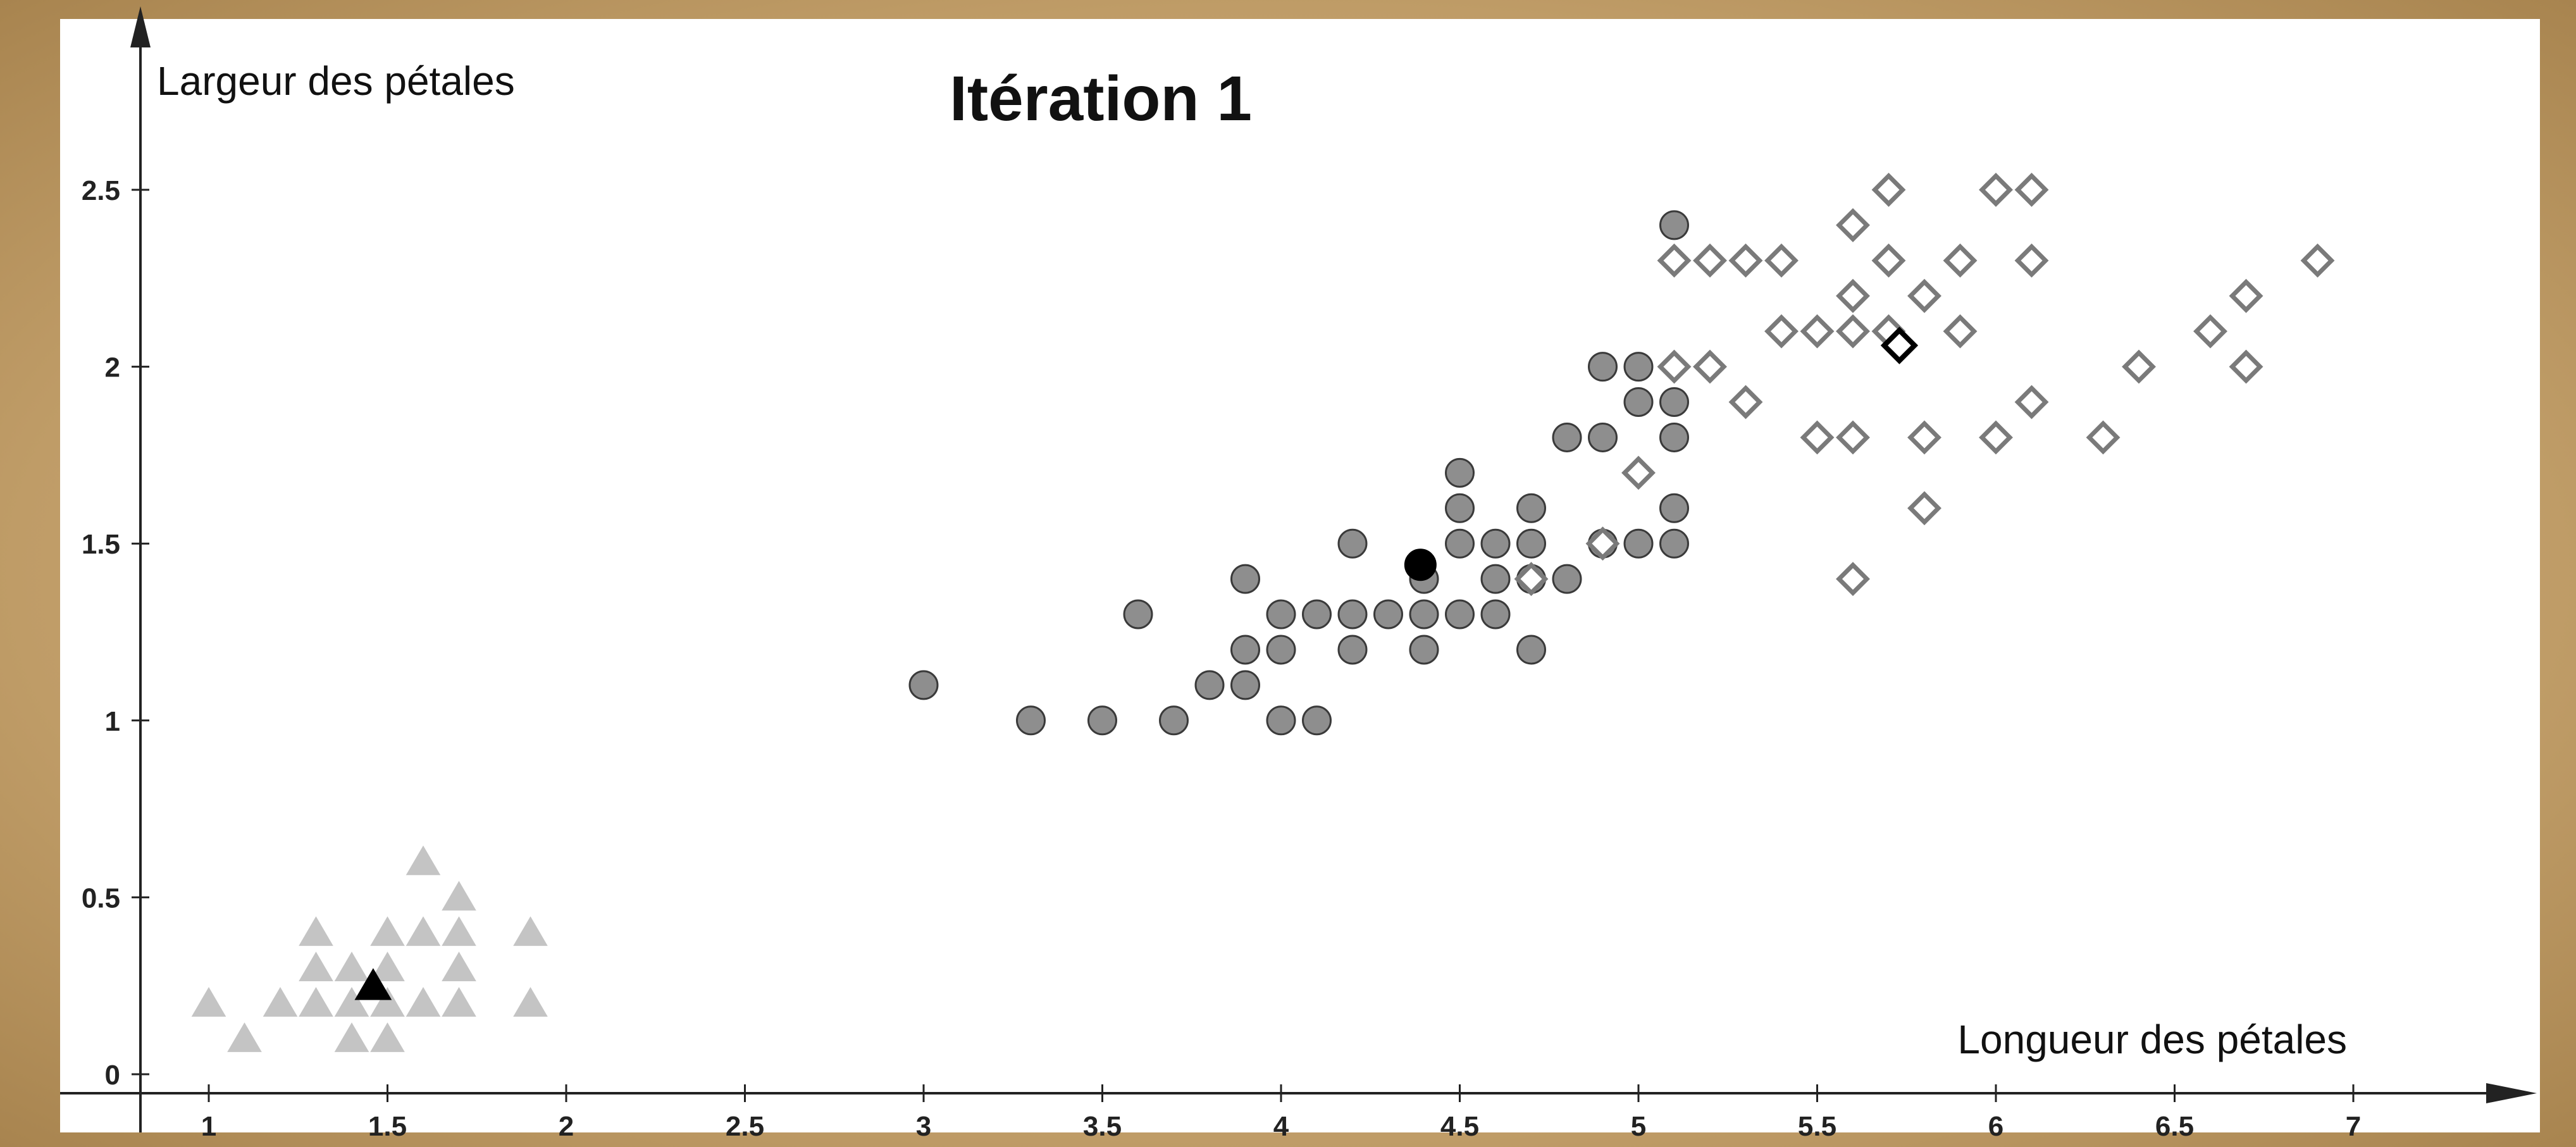 This screenshot has height=1147, width=2576. What do you see at coordinates (336, 81) in the screenshot?
I see `y-axis-label: Largeur des pétales` at bounding box center [336, 81].